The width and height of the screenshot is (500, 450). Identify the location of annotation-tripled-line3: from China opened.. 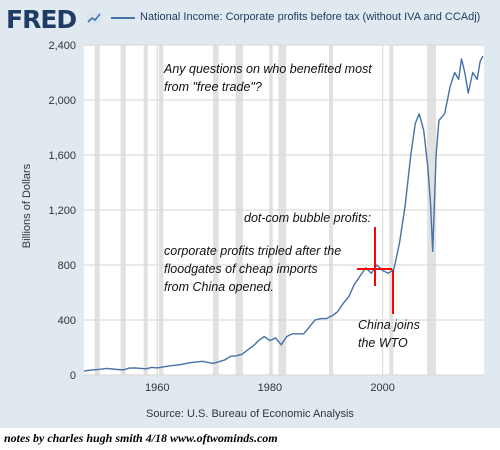
(219, 287).